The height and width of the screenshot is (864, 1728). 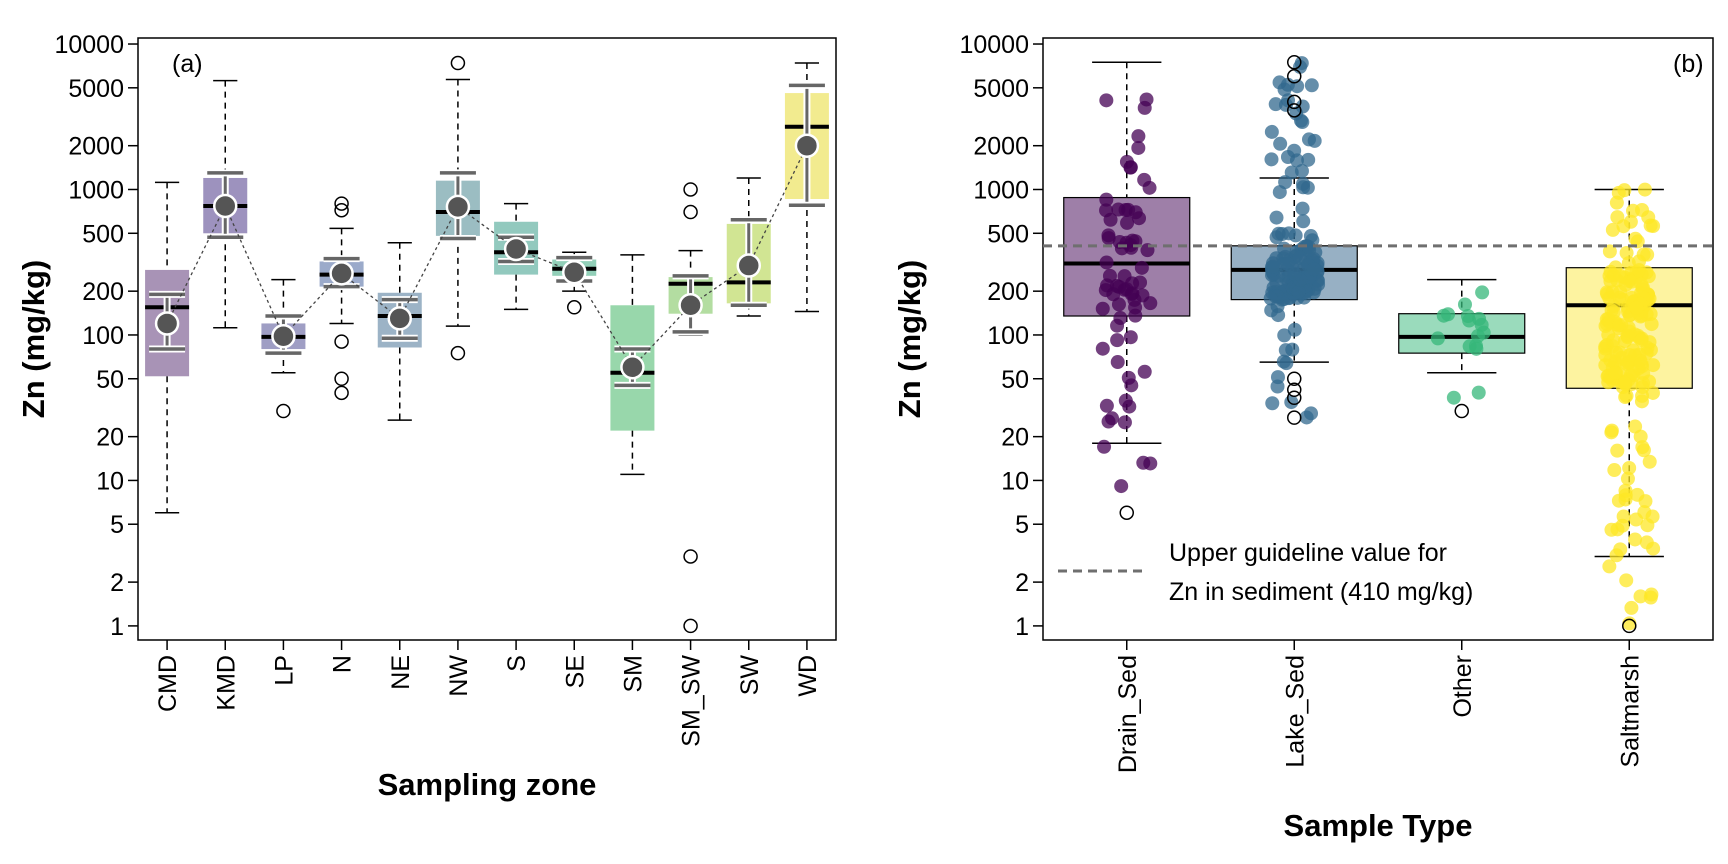 I want to click on x-tick-label-ne: NE, so click(x=401, y=672).